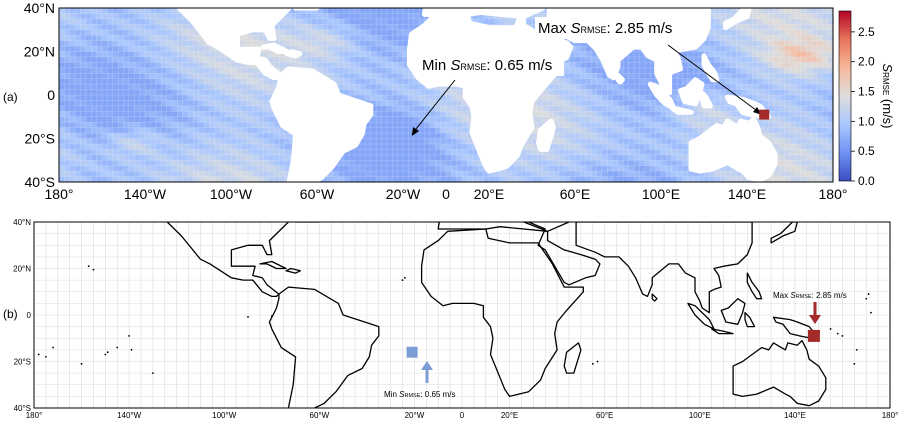  Describe the element at coordinates (754, 286) in the screenshot. I see `coastline-philippines` at that location.